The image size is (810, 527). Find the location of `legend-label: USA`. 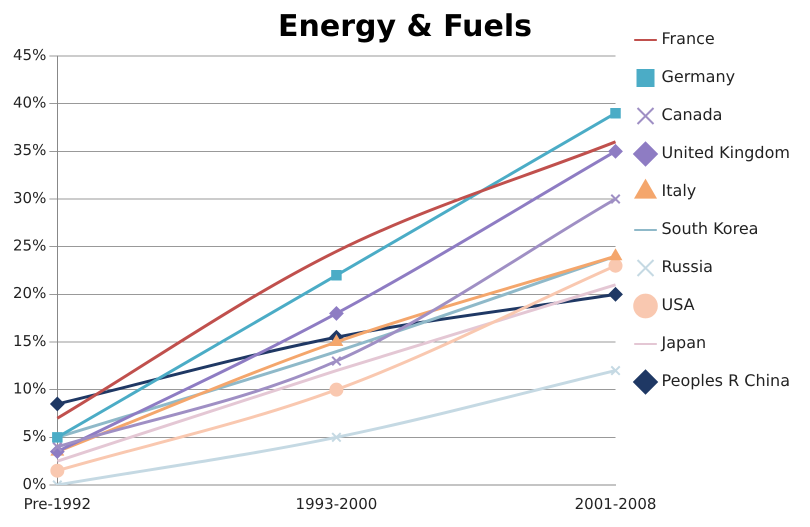

legend-label: USA is located at coordinates (678, 304).